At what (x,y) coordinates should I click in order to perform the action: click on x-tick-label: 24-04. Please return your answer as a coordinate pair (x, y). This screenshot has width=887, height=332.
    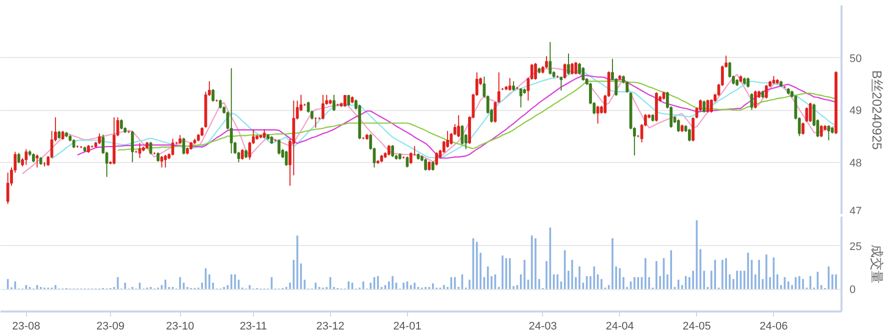
    Looking at the image, I should click on (620, 326).